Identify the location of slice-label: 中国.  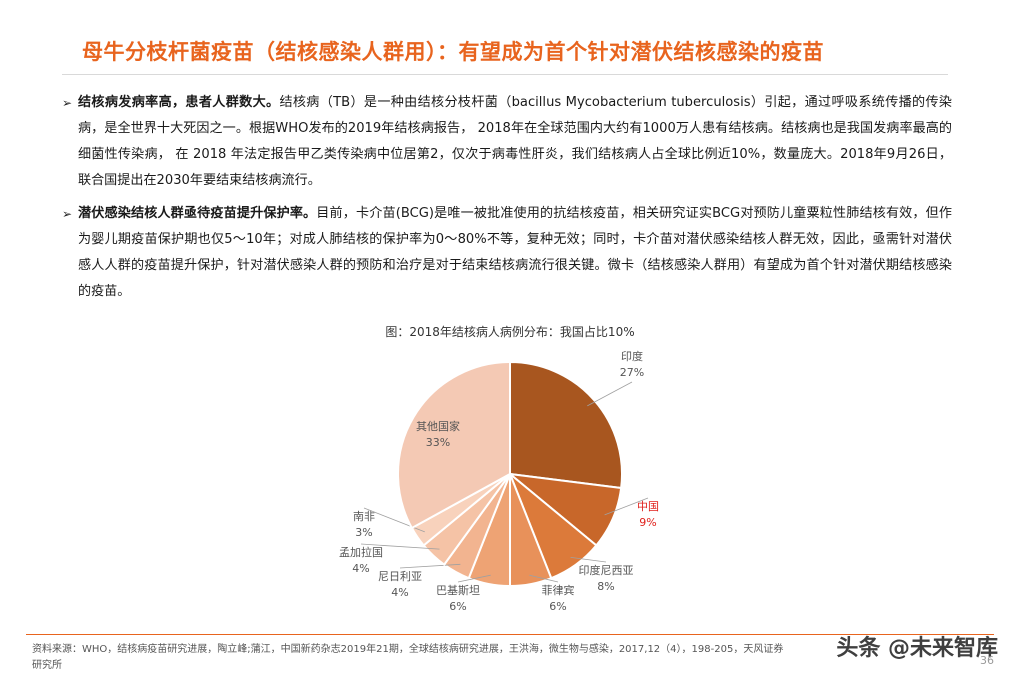
(648, 506).